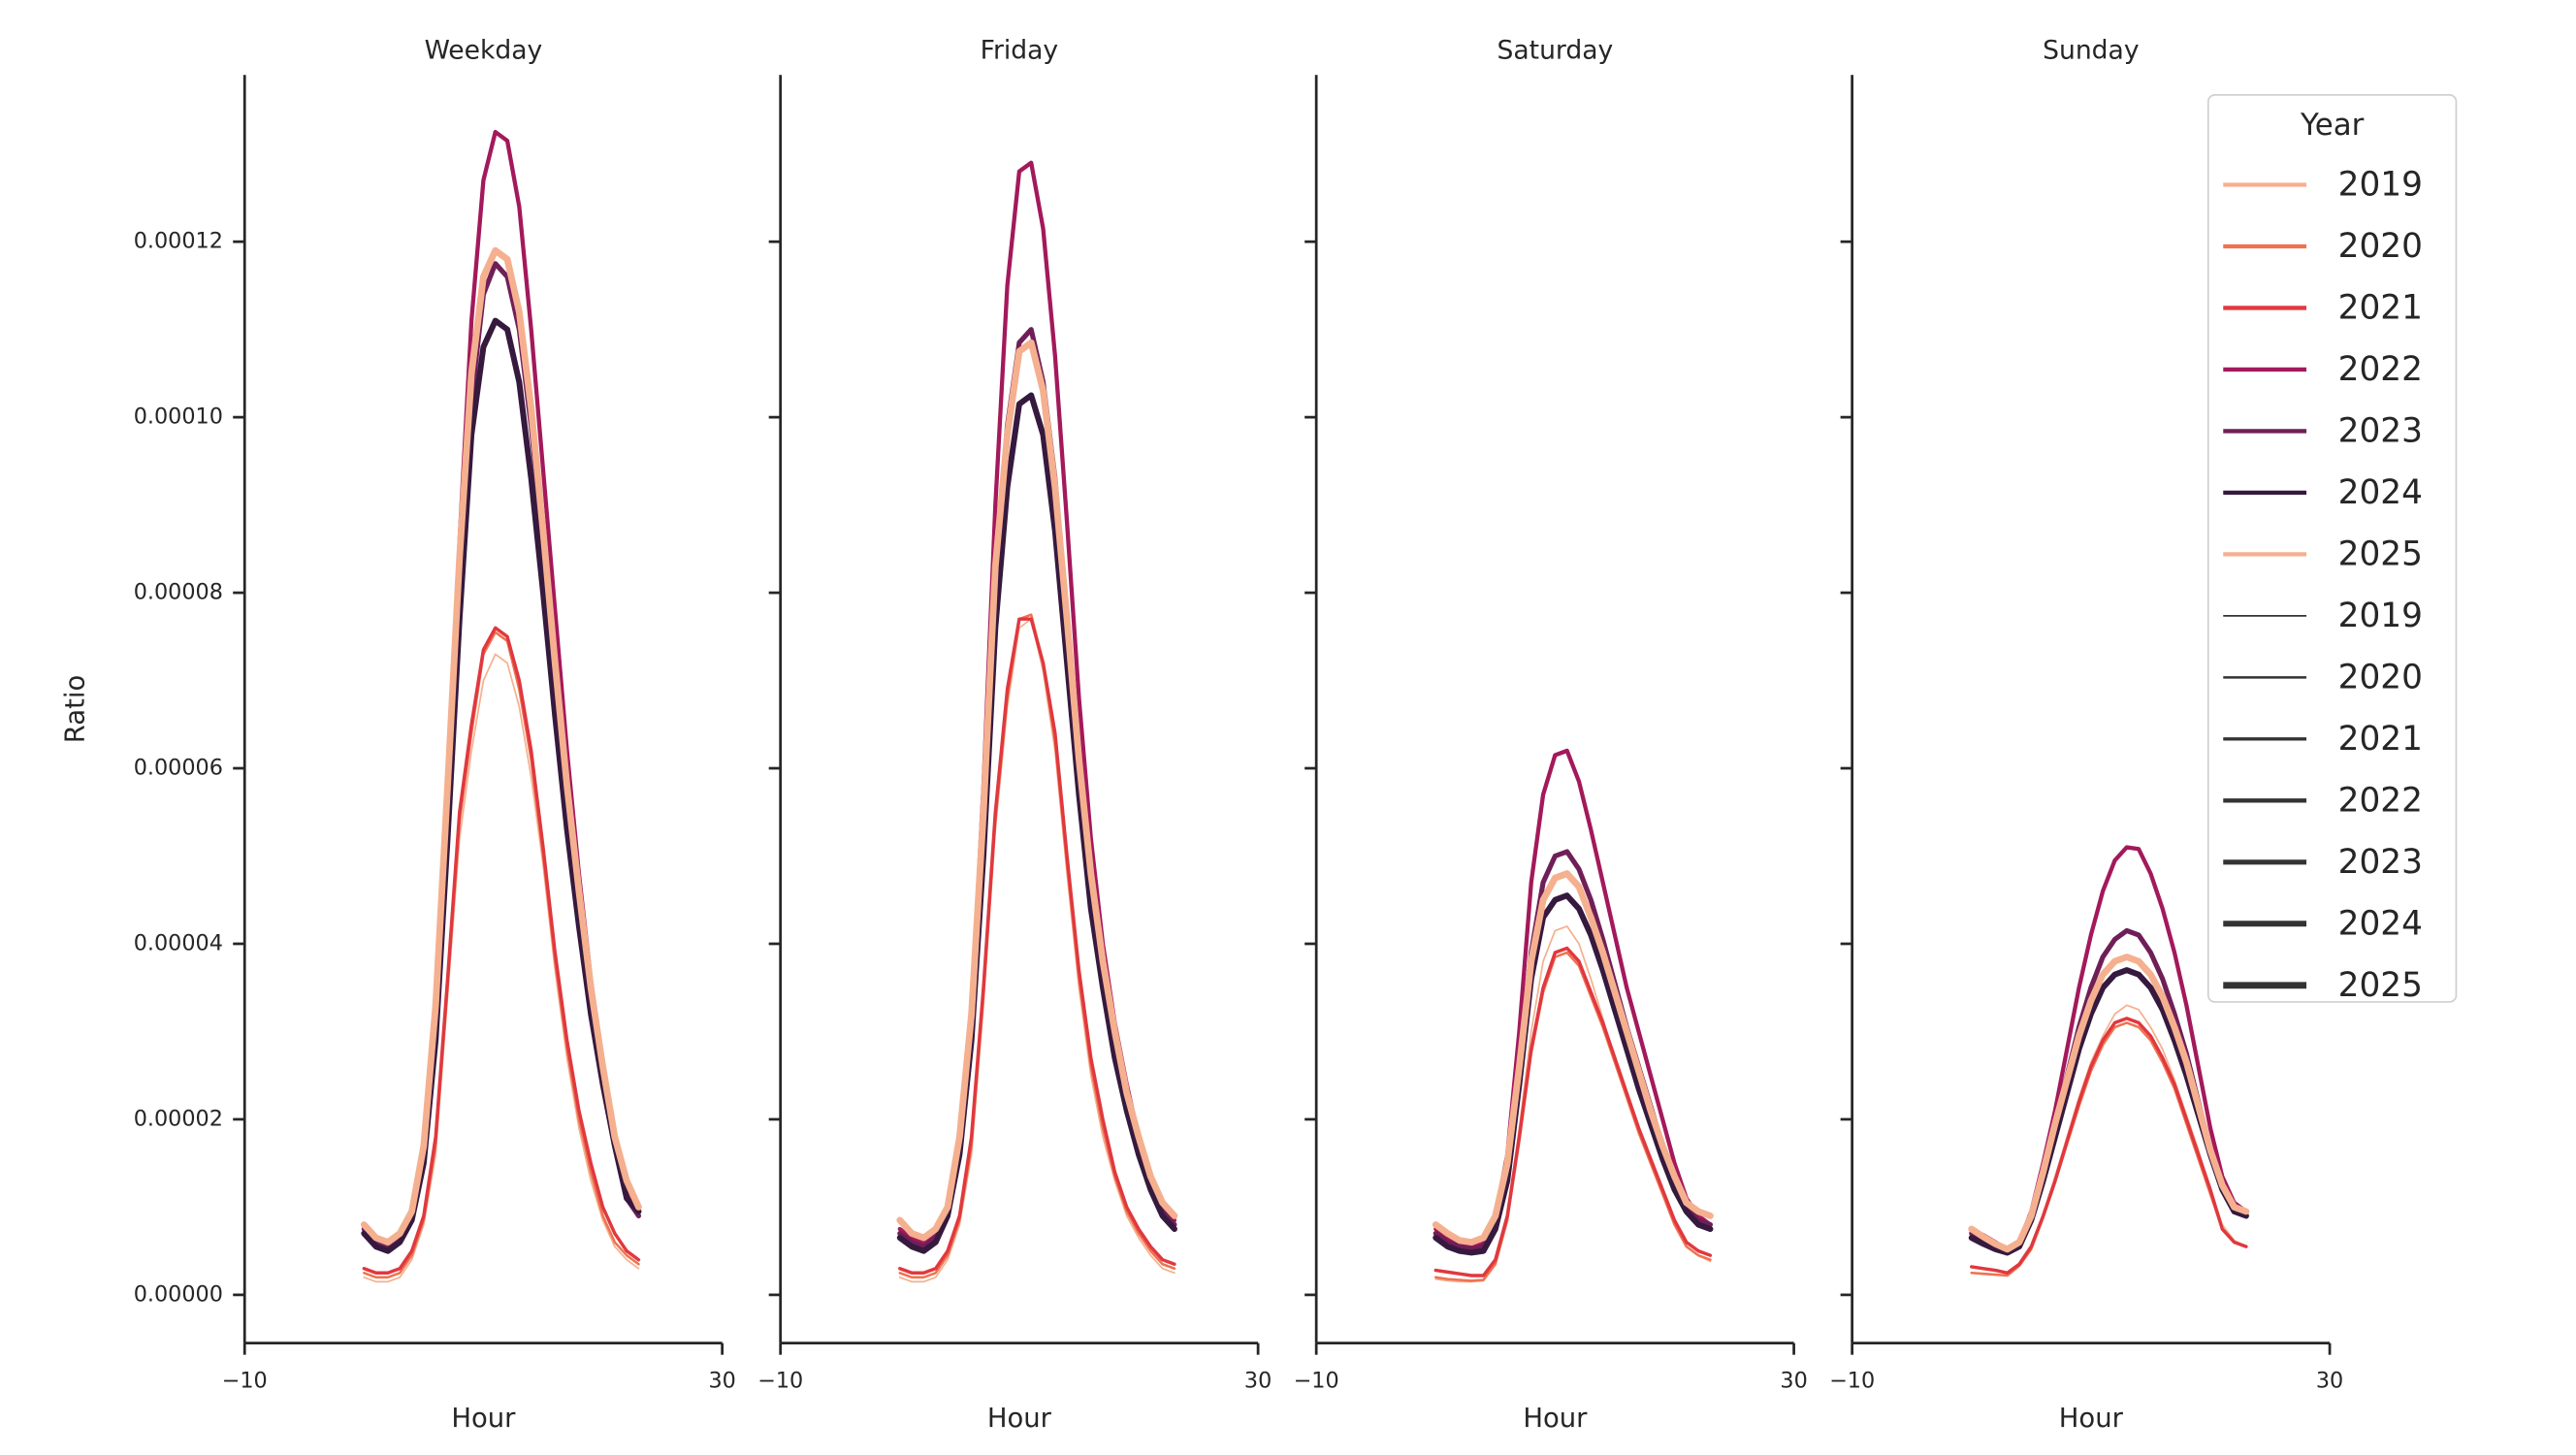  I want to click on facet-title: Sunday, so click(2091, 51).